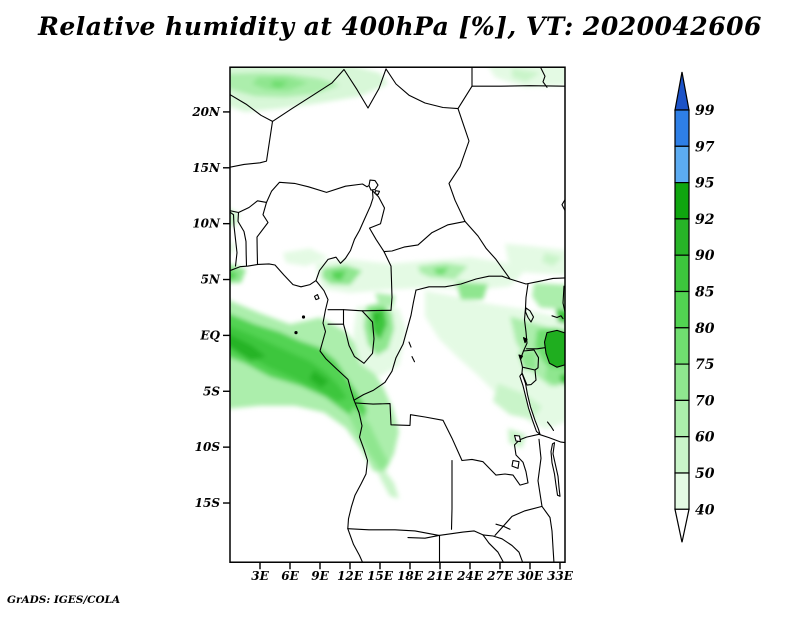 The height and width of the screenshot is (618, 800). What do you see at coordinates (518, 520) in the screenshot?
I see `border-zambia-mozambique` at bounding box center [518, 520].